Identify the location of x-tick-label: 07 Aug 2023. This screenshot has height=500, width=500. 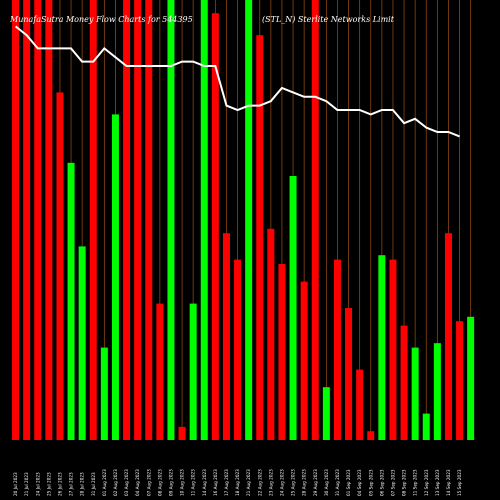
(148, 482).